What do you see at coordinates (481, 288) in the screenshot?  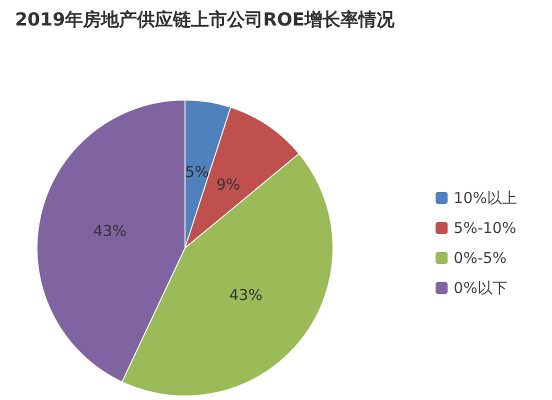 I see `legend-label: 0%以下` at bounding box center [481, 288].